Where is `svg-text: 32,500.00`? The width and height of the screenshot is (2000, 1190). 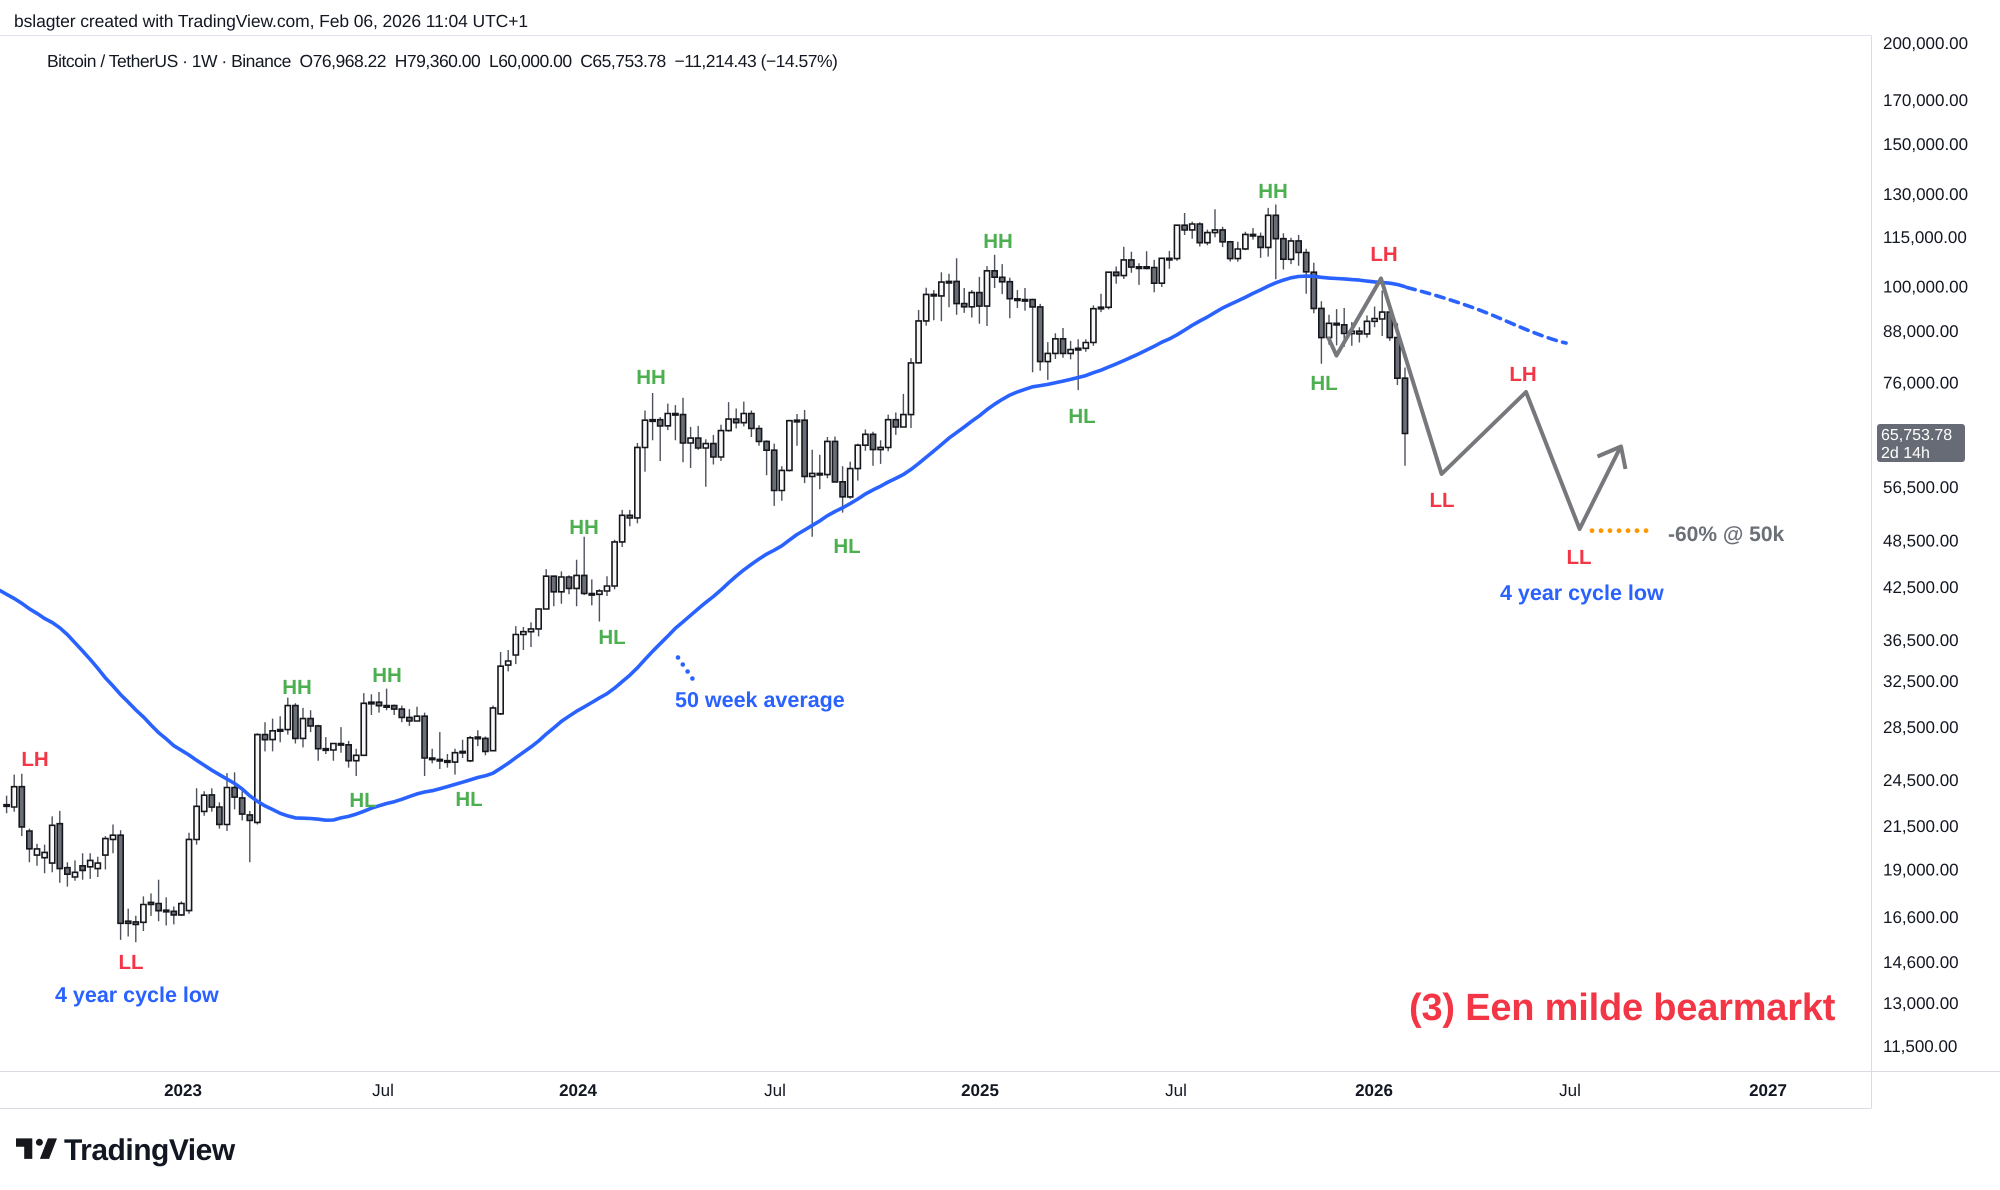
svg-text: 32,500.00 is located at coordinates (1921, 681).